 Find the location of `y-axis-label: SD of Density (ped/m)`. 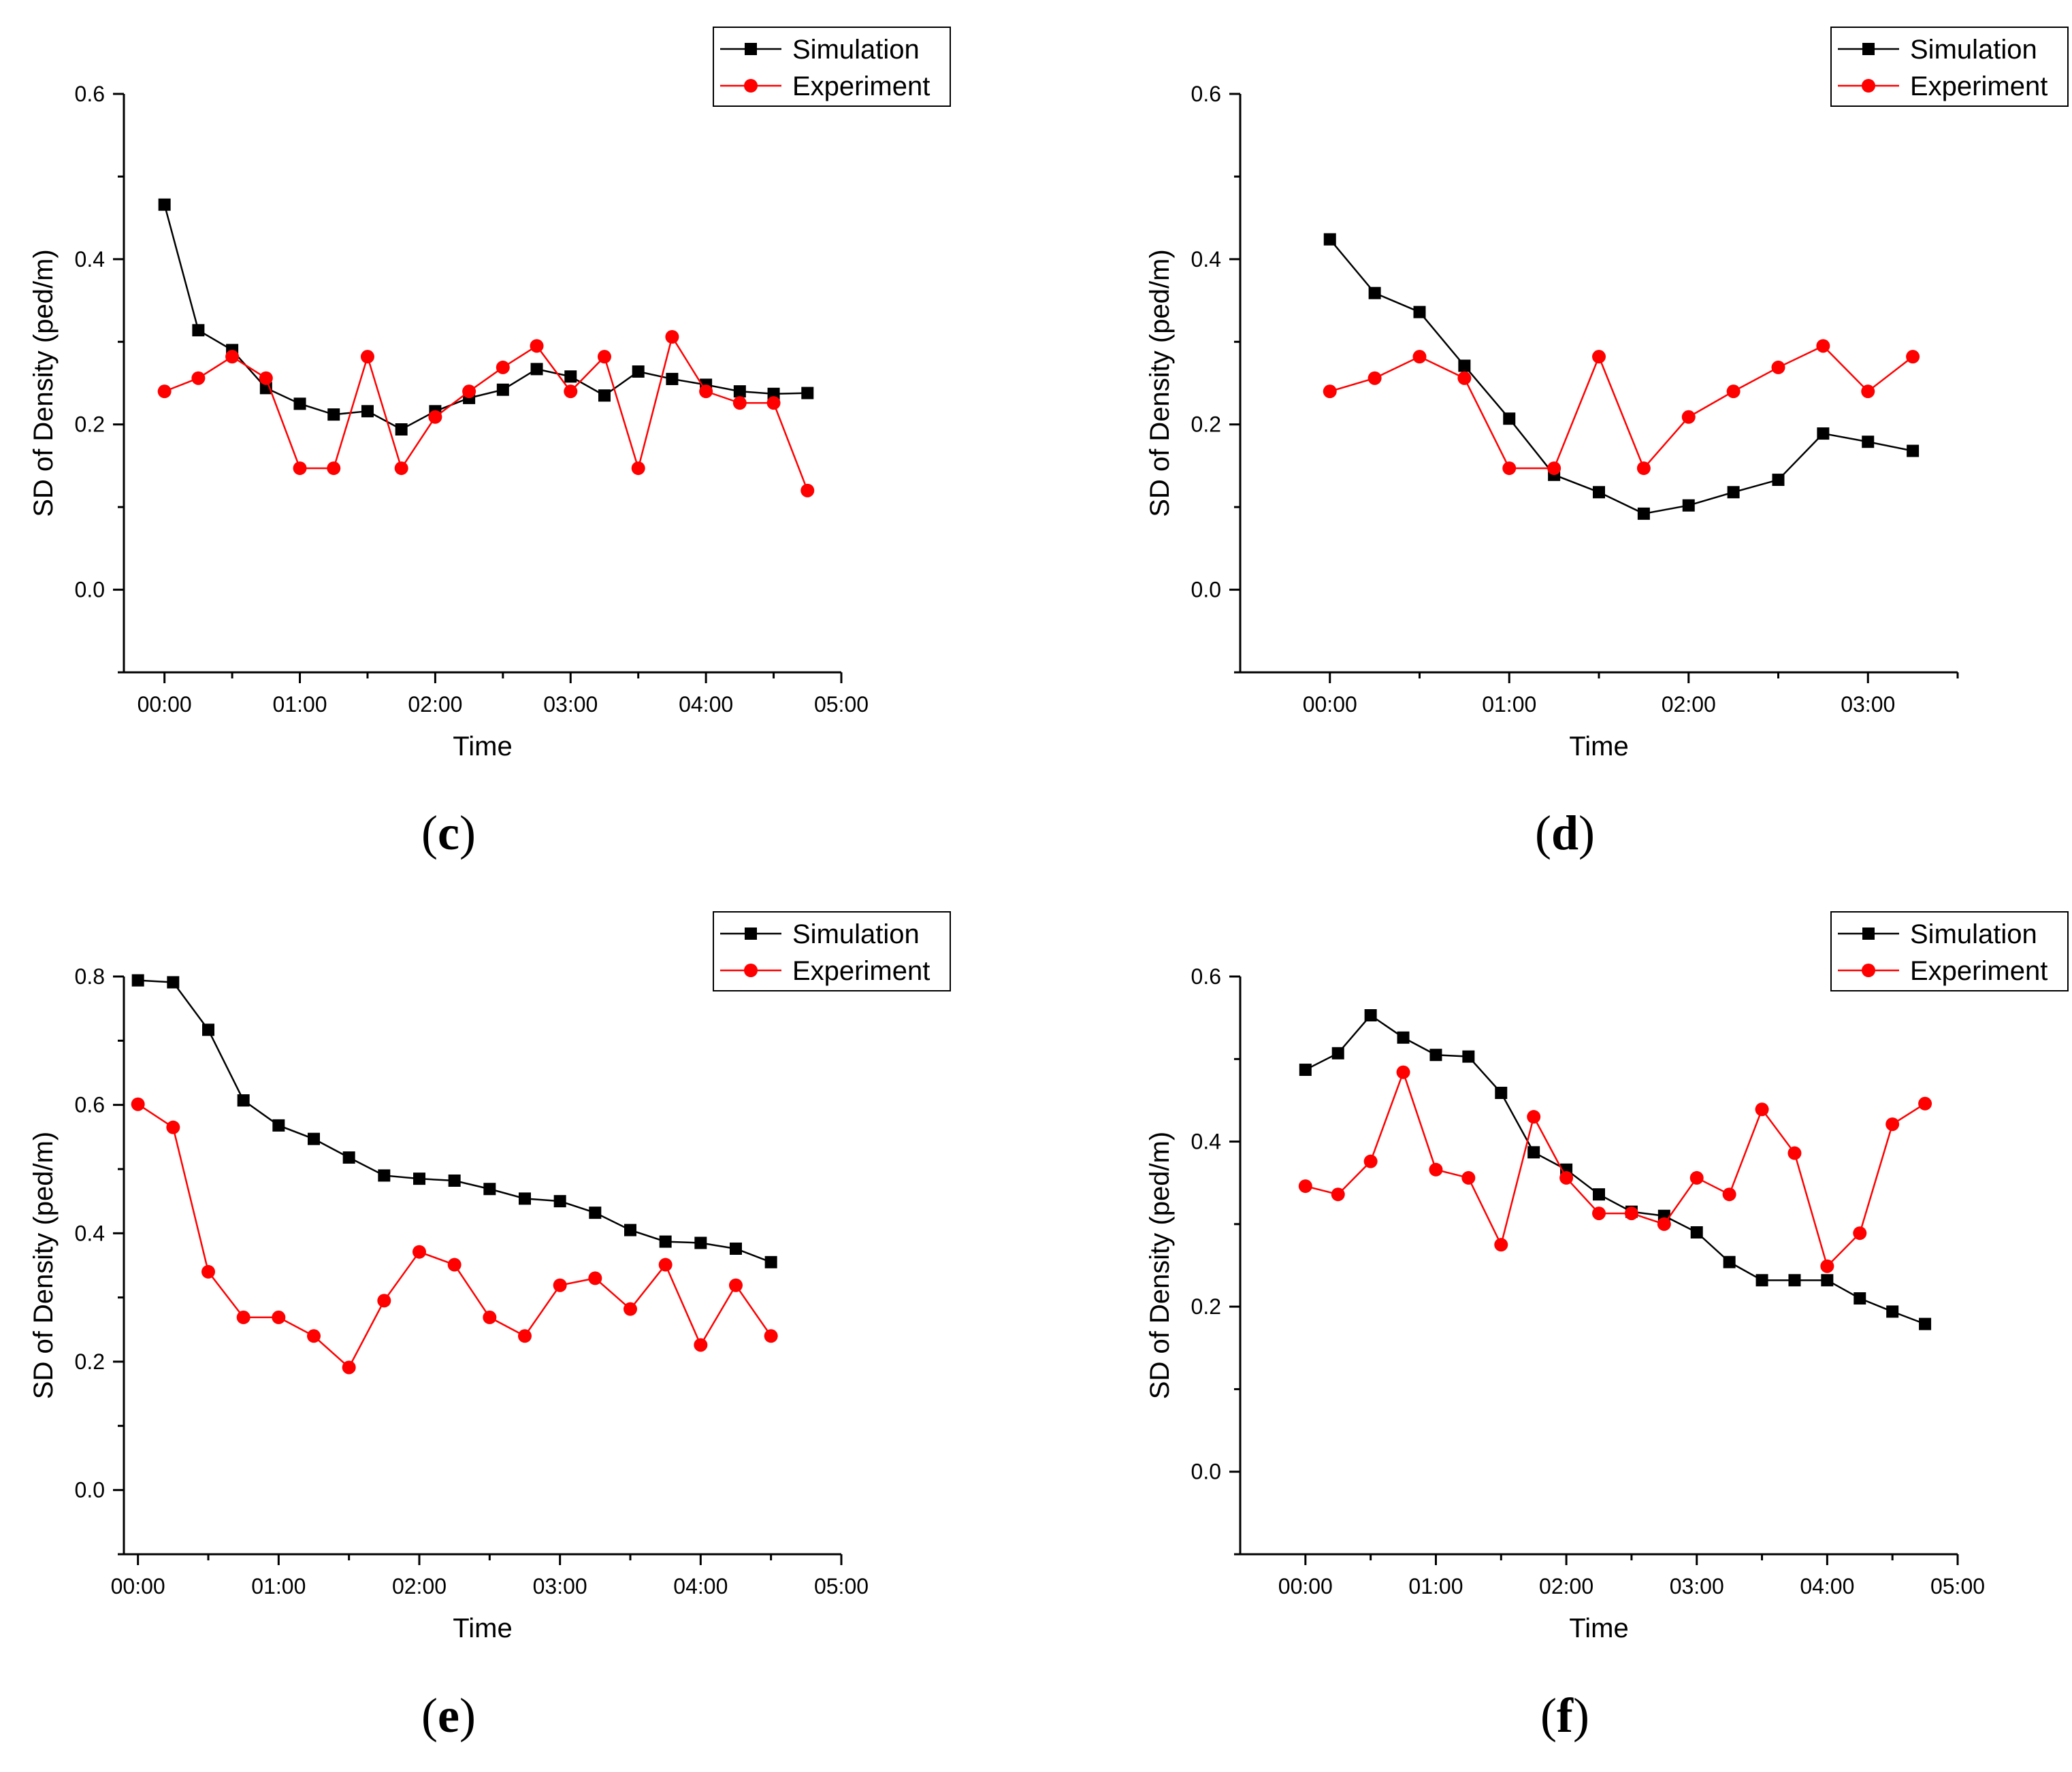

y-axis-label: SD of Density (ped/m) is located at coordinates (44, 382).